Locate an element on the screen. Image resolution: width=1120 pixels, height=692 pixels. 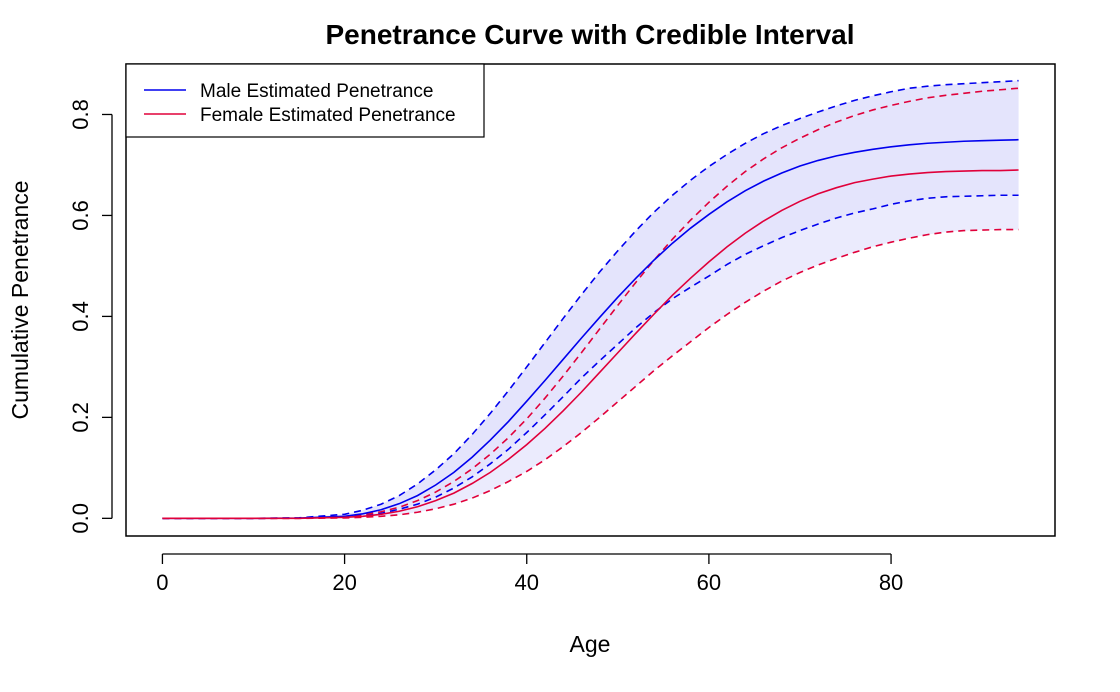
x-axis-label: Age is located at coordinates (590, 644).